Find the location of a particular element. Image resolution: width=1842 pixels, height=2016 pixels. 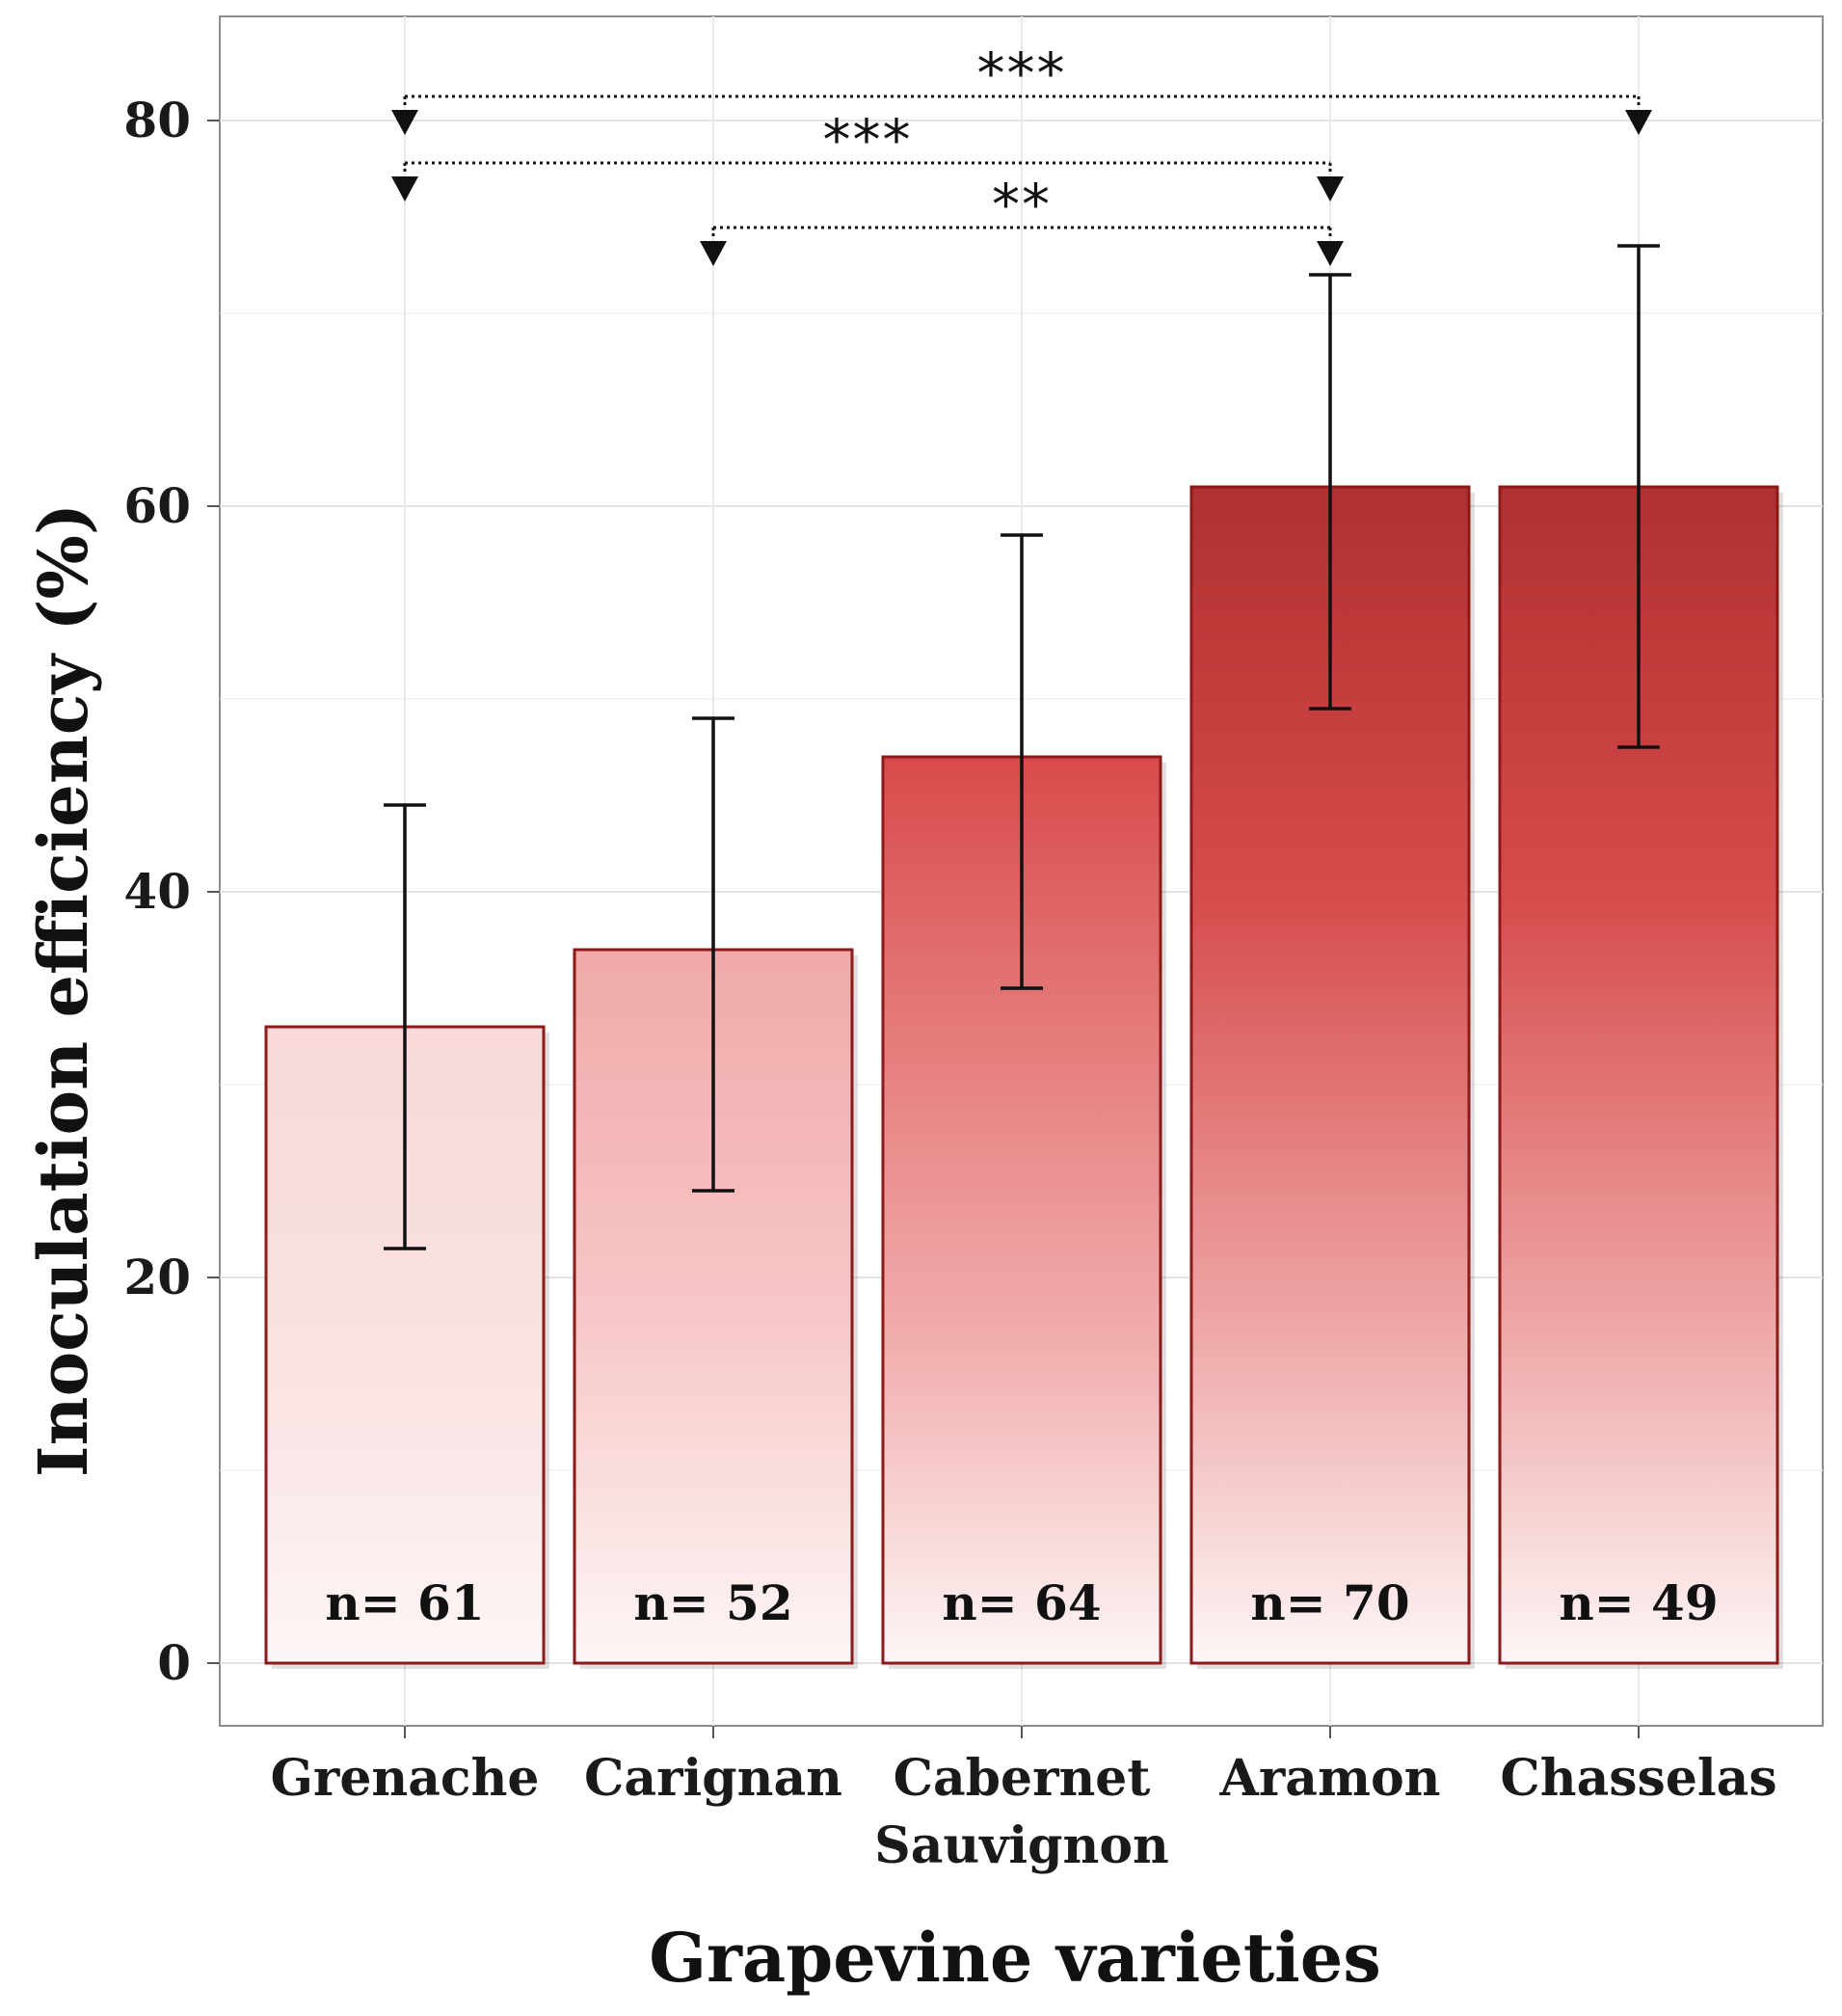

x-tick-label: Grenache is located at coordinates (405, 1778).